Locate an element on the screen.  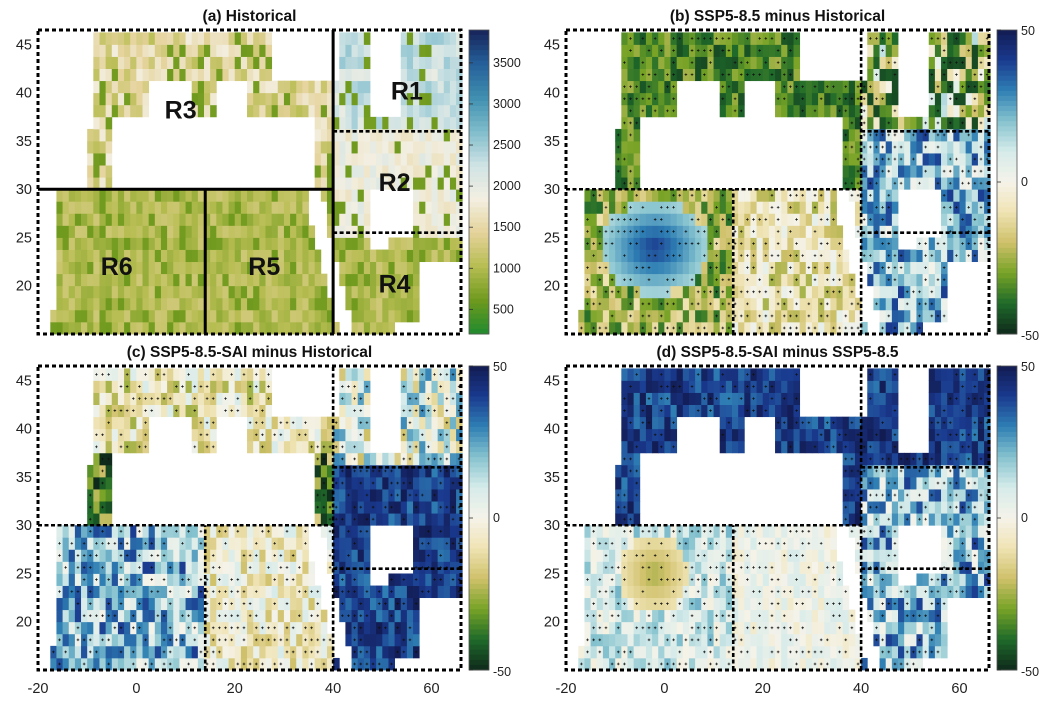
y-tick-label: 20 is located at coordinates (24, 623).